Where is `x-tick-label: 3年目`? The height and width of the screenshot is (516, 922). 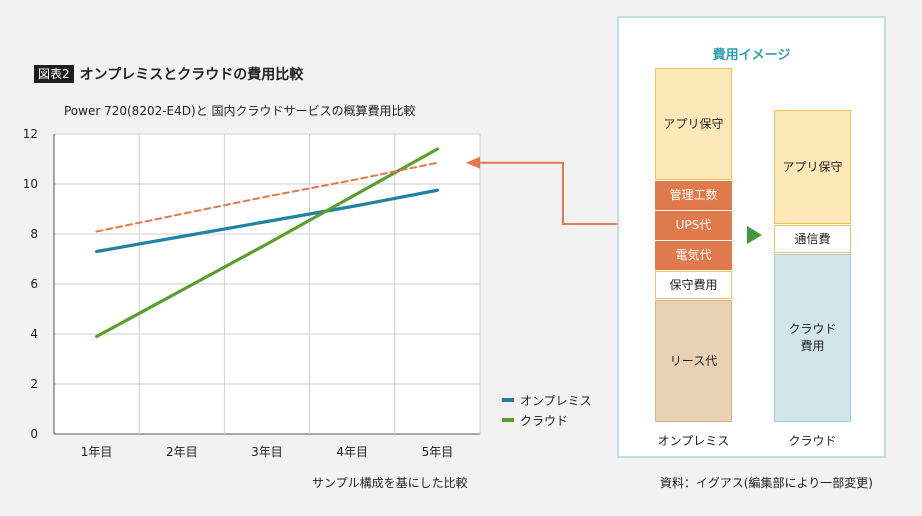
x-tick-label: 3年目 is located at coordinates (267, 452).